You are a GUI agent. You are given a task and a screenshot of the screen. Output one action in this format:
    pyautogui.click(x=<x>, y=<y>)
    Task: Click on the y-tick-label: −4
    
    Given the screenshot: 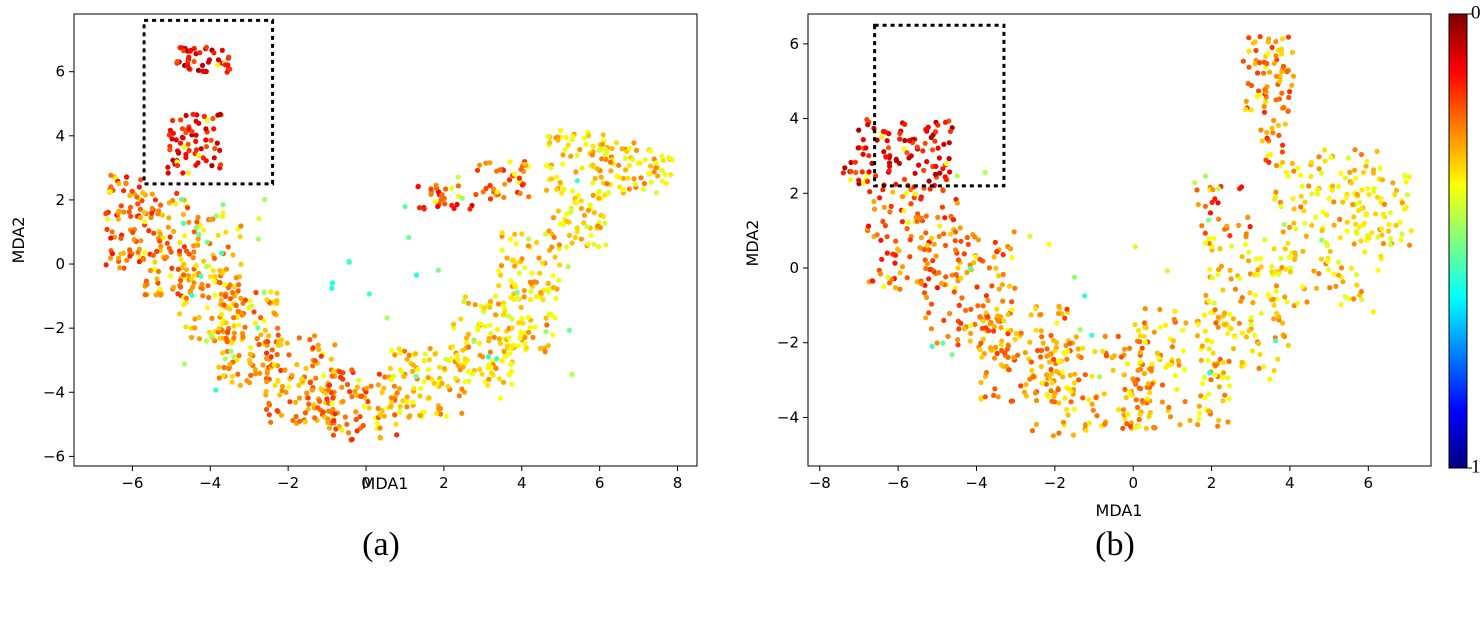 What is the action you would take?
    pyautogui.click(x=788, y=417)
    